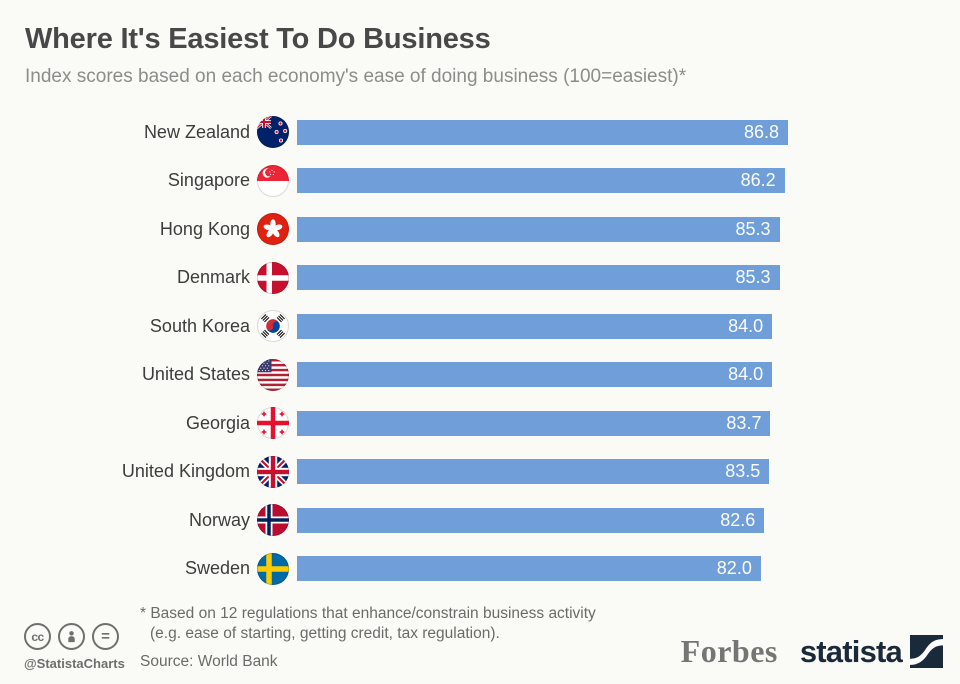 This screenshot has height=684, width=960. What do you see at coordinates (273, 326) in the screenshot?
I see `south-korea-flag-icon` at bounding box center [273, 326].